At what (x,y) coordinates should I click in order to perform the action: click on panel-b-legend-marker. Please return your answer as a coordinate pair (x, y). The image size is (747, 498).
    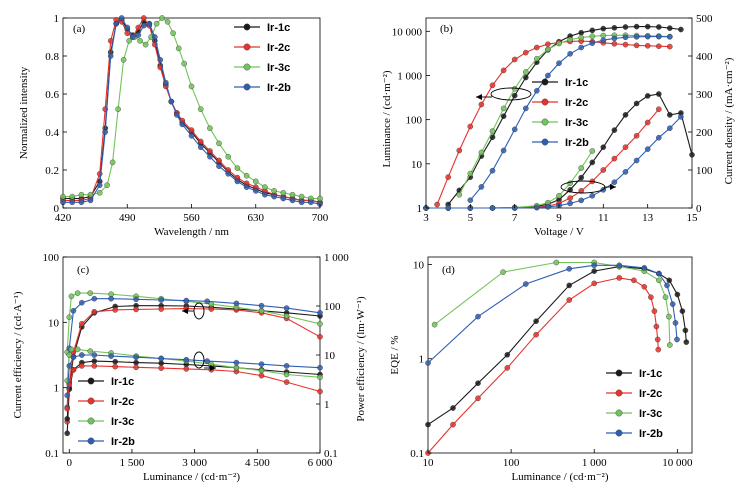
    Looking at the image, I should click on (545, 142).